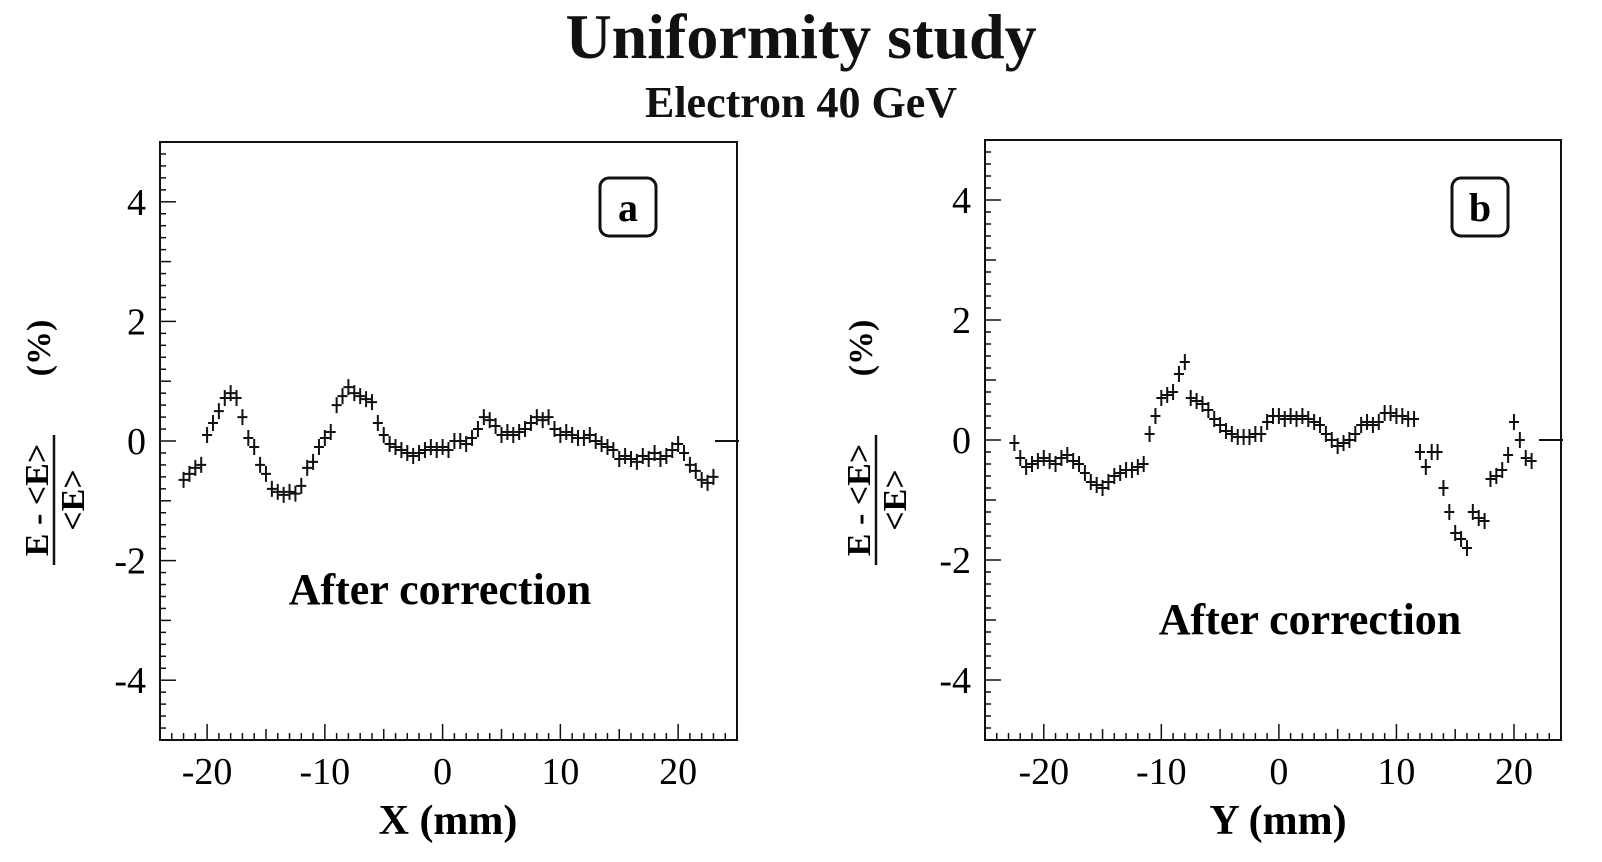 The image size is (1602, 862). I want to click on y-axis-label-numerator: E - <E>, so click(859, 500).